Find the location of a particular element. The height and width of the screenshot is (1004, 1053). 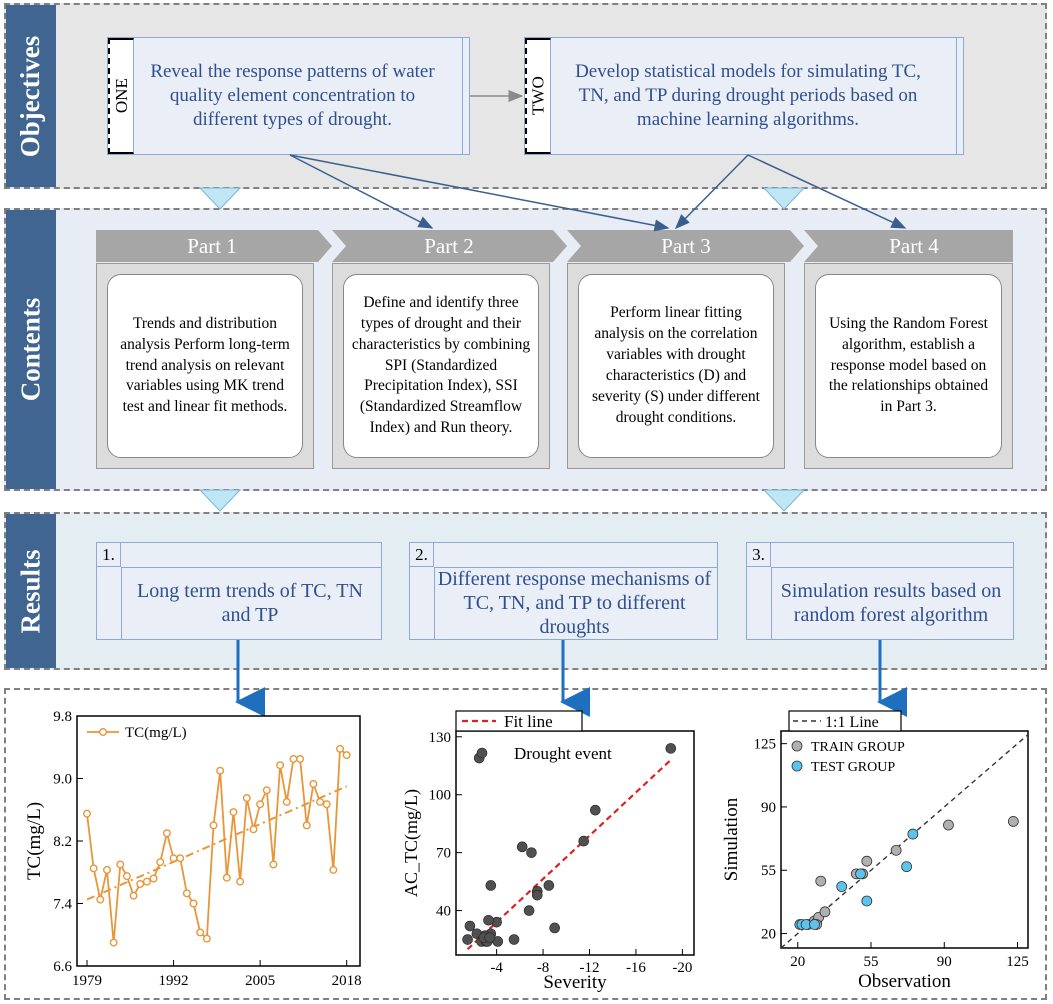

result-1-box: 1. Long term trends of TC, TN and TP is located at coordinates (239, 591).